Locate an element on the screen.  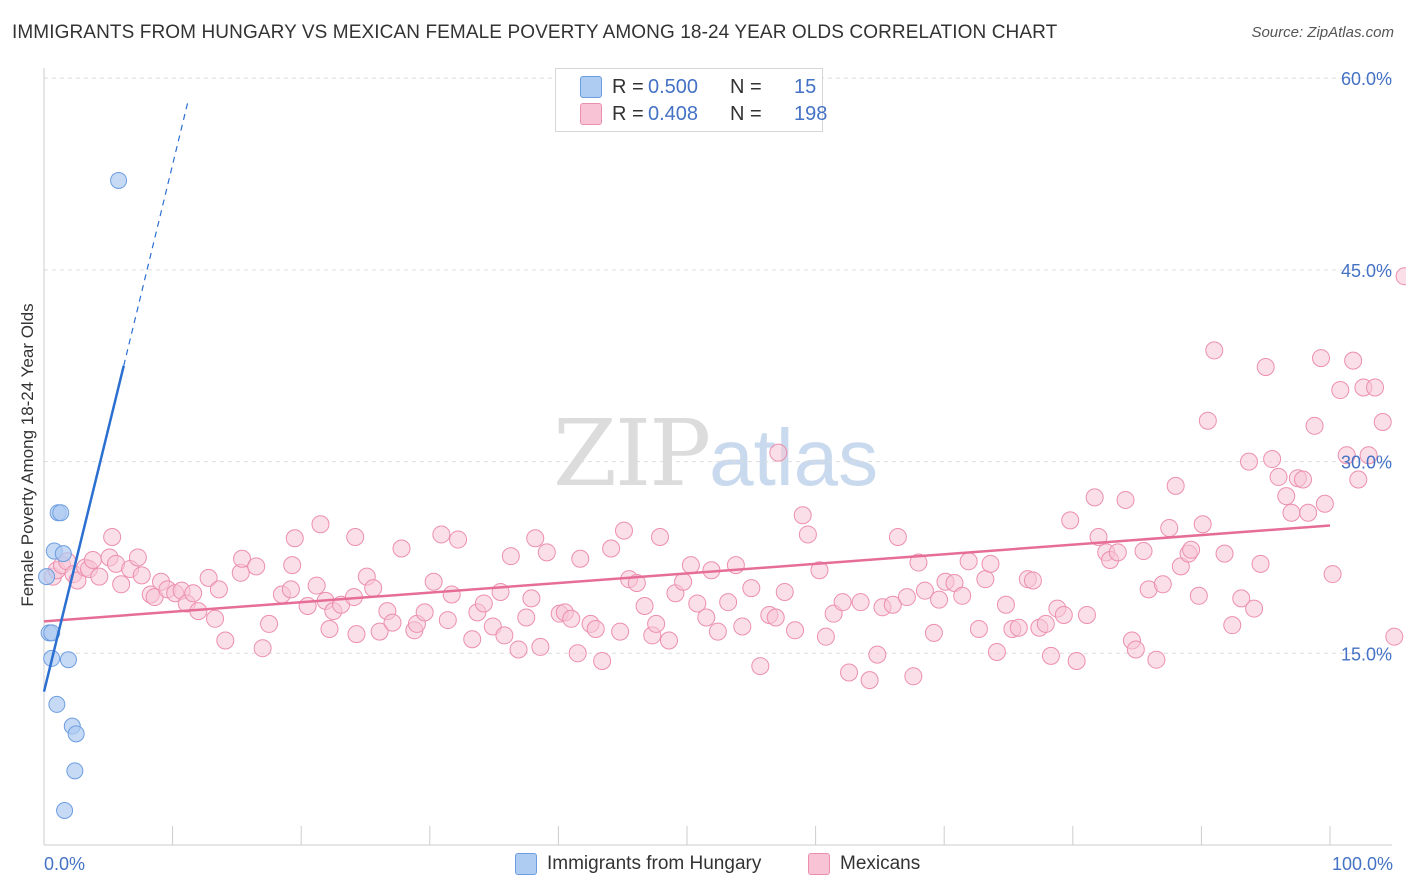
y-tick-label: 45.0% is located at coordinates (1366, 271).